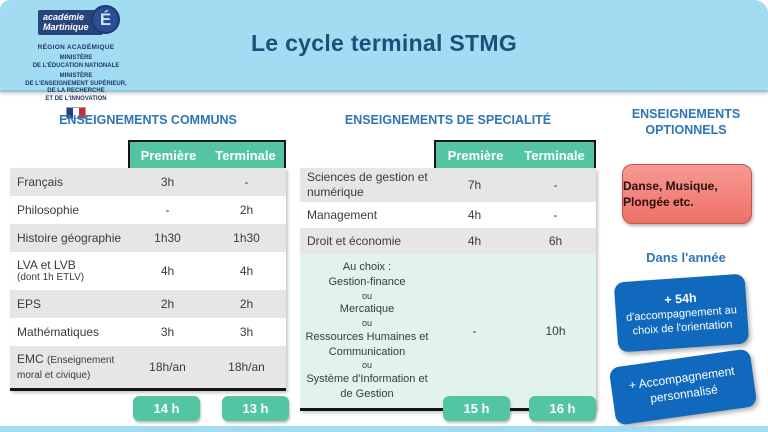 This screenshot has height=432, width=768. I want to click on dans-lannee-label: Dans l'année, so click(686, 257).